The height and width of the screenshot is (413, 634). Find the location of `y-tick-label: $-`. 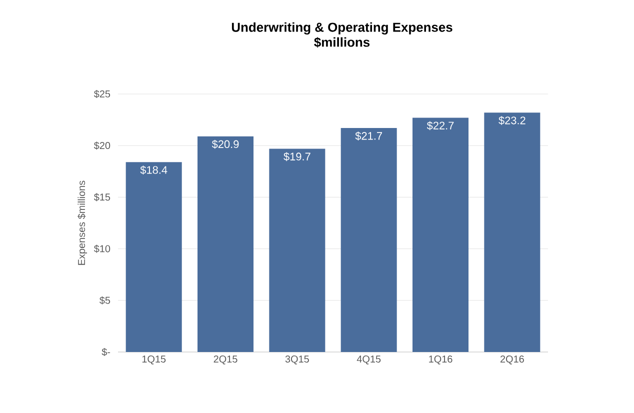

y-tick-label: $- is located at coordinates (106, 352).